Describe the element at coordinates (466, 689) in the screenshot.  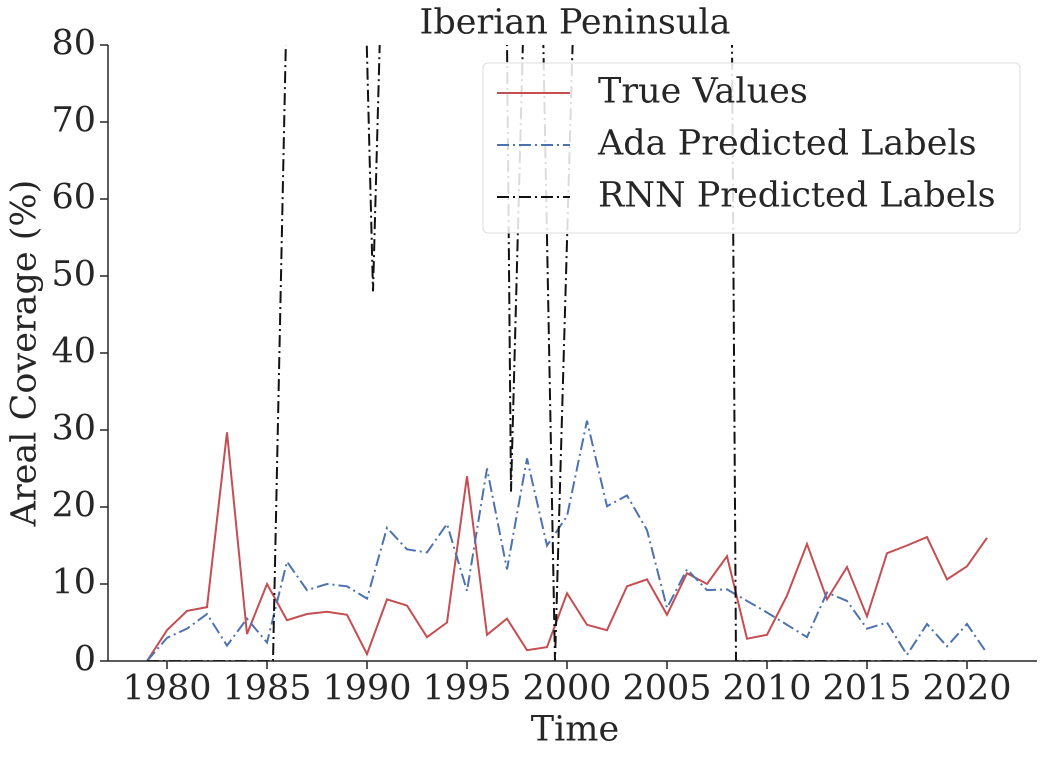
I see `x-tick-label: 1995` at that location.